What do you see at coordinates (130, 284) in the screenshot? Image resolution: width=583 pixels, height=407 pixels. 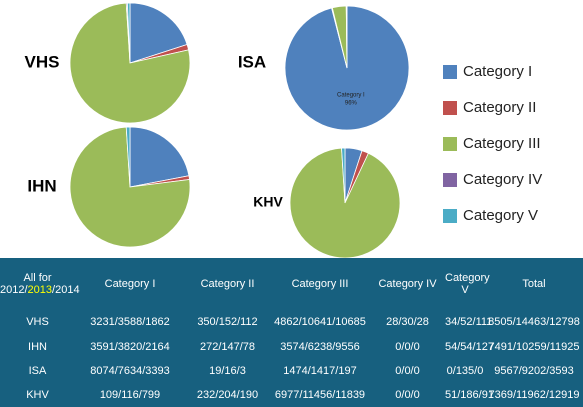 I see `header-cell: Category I` at bounding box center [130, 284].